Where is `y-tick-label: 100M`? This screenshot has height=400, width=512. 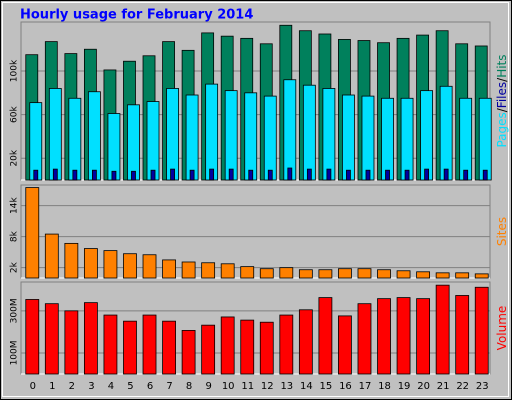 y-tick-label: 100M is located at coordinates (15, 352).